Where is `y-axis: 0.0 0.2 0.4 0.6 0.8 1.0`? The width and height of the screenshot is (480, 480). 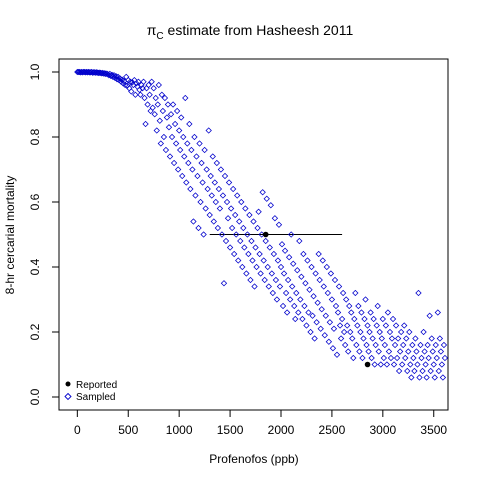
y-axis: 0.0 0.2 0.4 0.6 0.8 1.0 is located at coordinates (44, 234).